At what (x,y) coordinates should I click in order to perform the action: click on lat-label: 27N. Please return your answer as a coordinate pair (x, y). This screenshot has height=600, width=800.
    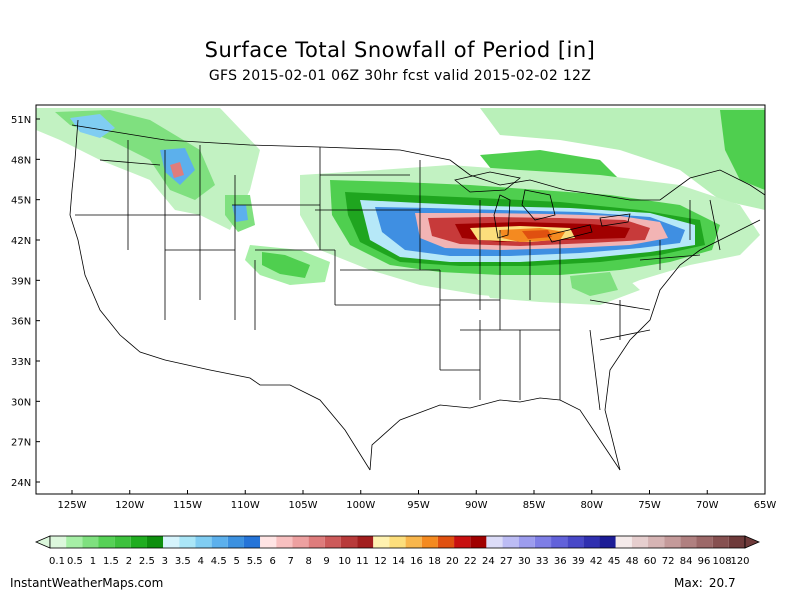
    Looking at the image, I should click on (21, 443).